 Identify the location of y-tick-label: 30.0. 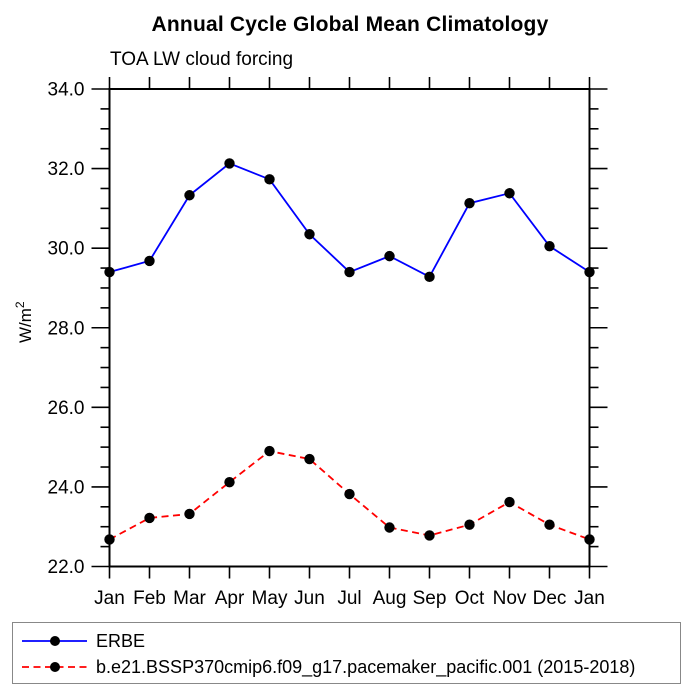
(66, 249).